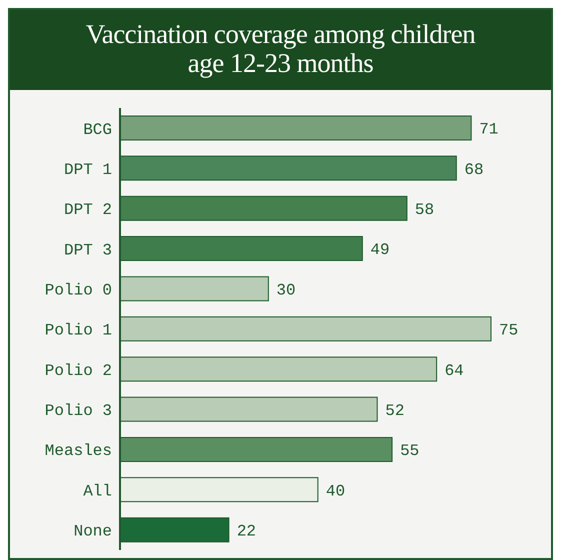  What do you see at coordinates (380, 250) in the screenshot?
I see `data-label: 49` at bounding box center [380, 250].